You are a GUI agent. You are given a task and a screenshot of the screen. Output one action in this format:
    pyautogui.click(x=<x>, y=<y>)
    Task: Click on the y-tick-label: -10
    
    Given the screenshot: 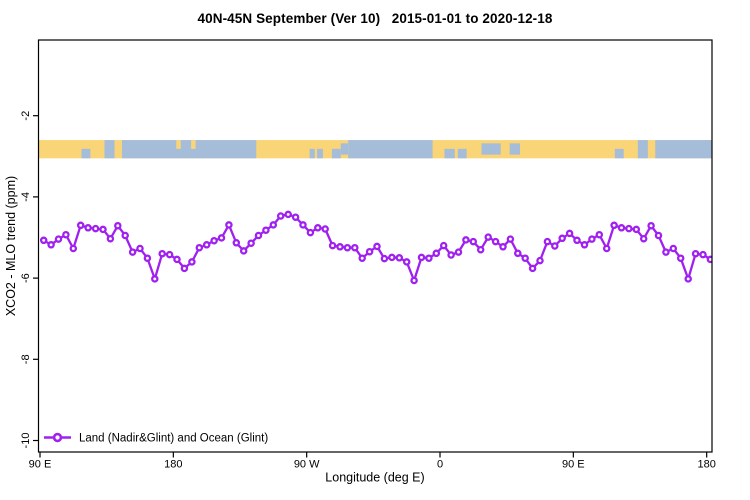 What is the action you would take?
    pyautogui.click(x=26, y=441)
    